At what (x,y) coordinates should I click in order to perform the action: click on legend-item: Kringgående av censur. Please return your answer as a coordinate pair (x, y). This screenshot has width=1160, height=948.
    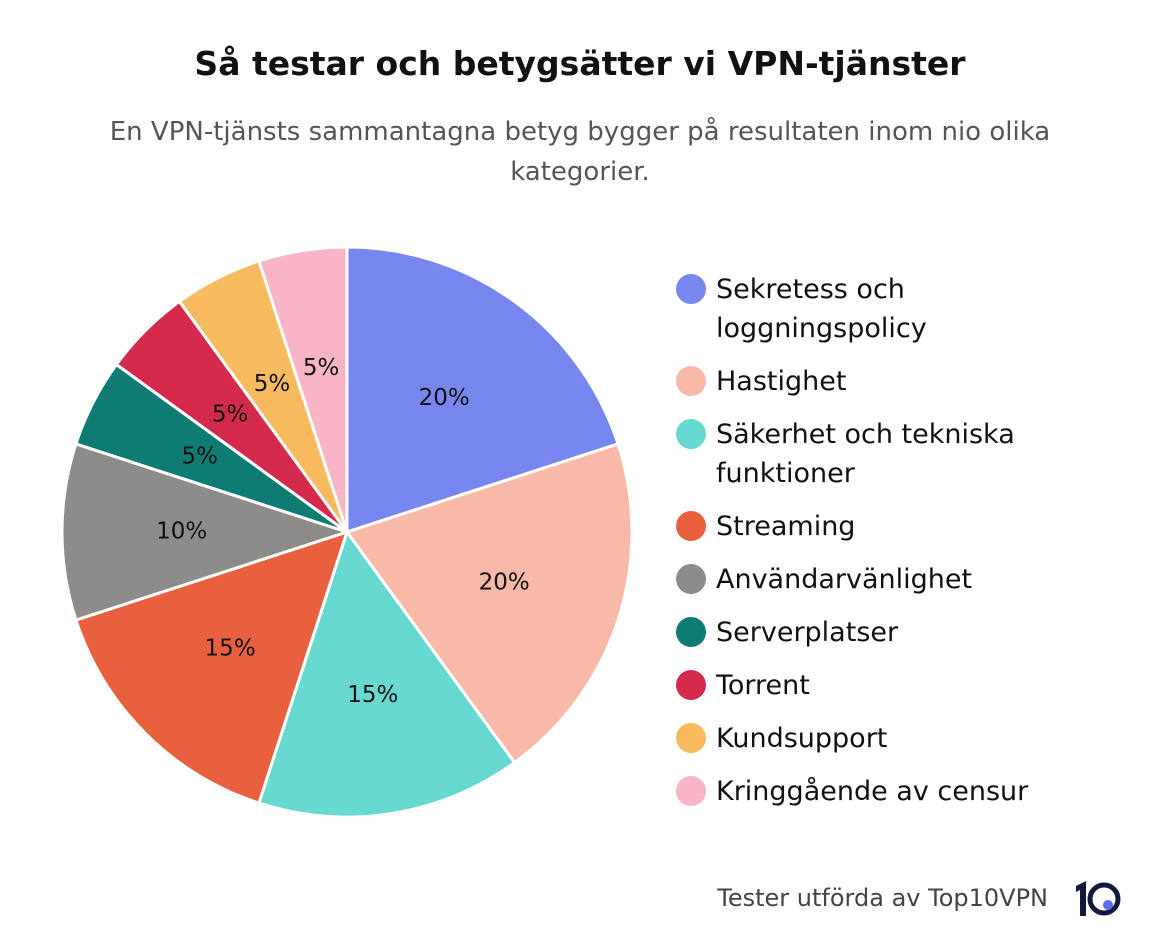
    Looking at the image, I should click on (866, 791).